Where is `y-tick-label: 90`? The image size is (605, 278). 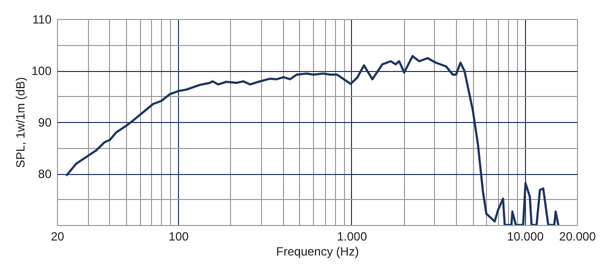 y-tick-label: 90 is located at coordinates (45, 123).